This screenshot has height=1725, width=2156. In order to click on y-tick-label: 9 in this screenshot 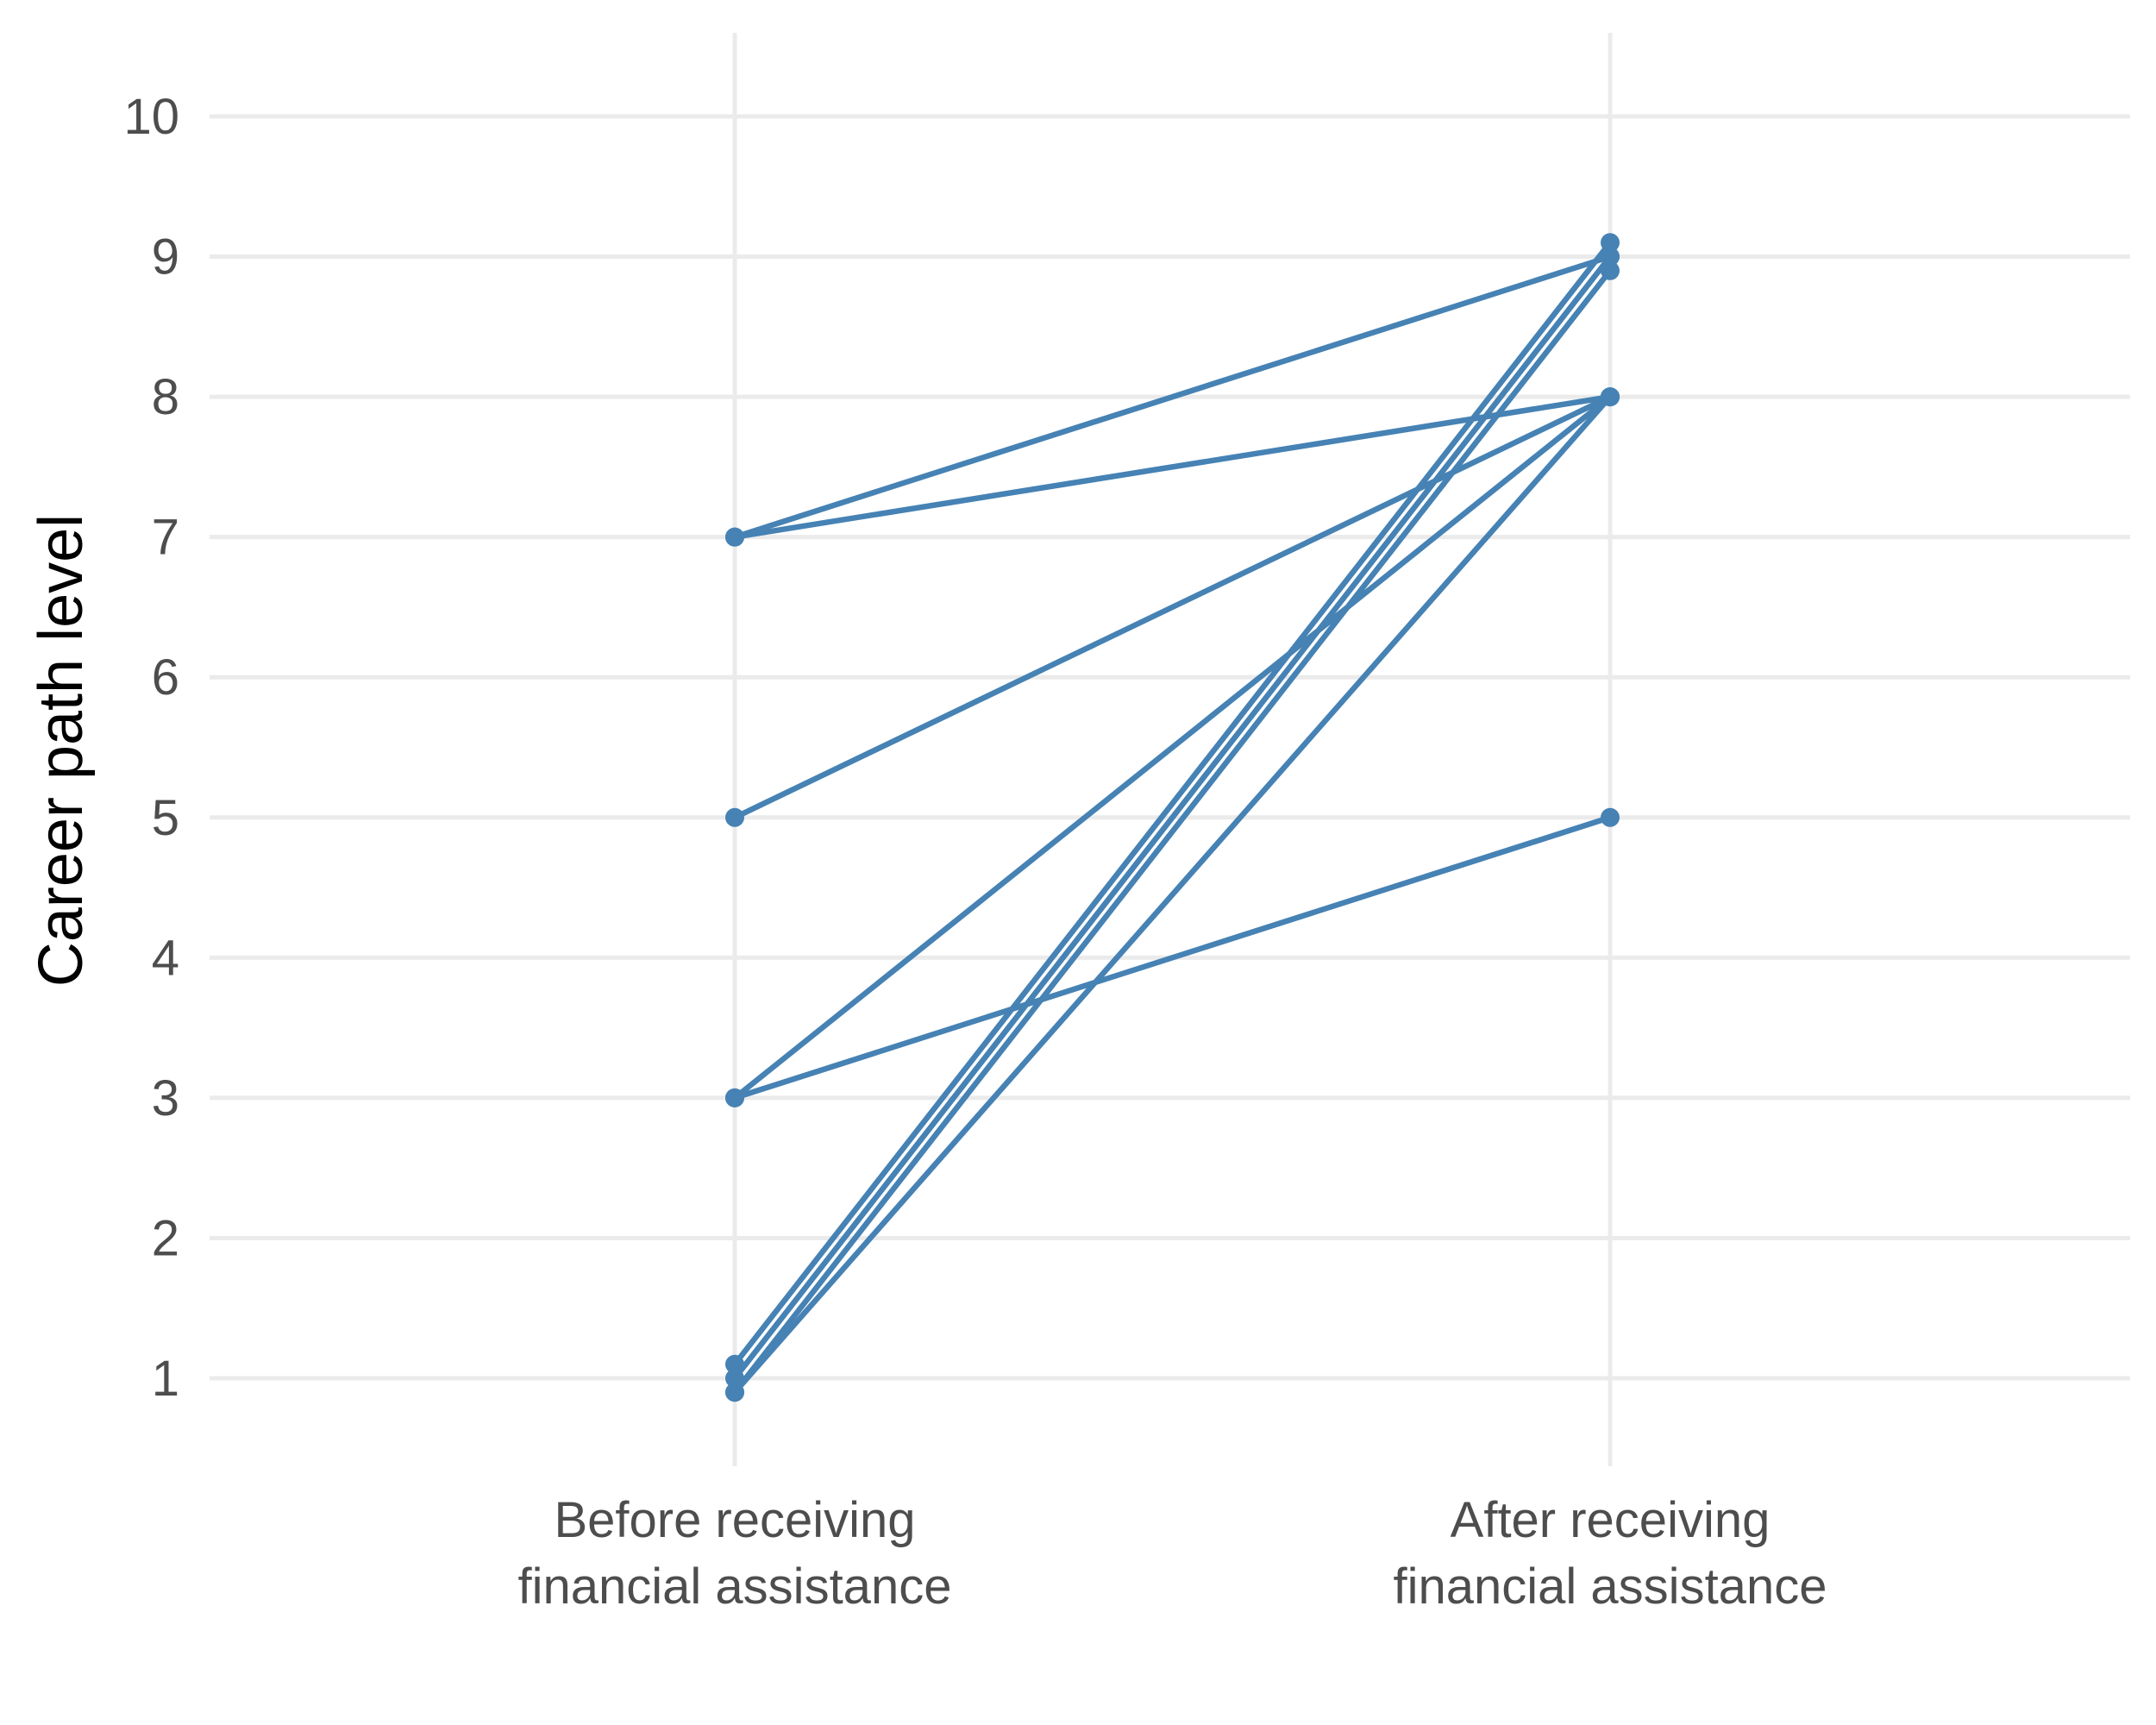, I will do `click(165, 257)`.